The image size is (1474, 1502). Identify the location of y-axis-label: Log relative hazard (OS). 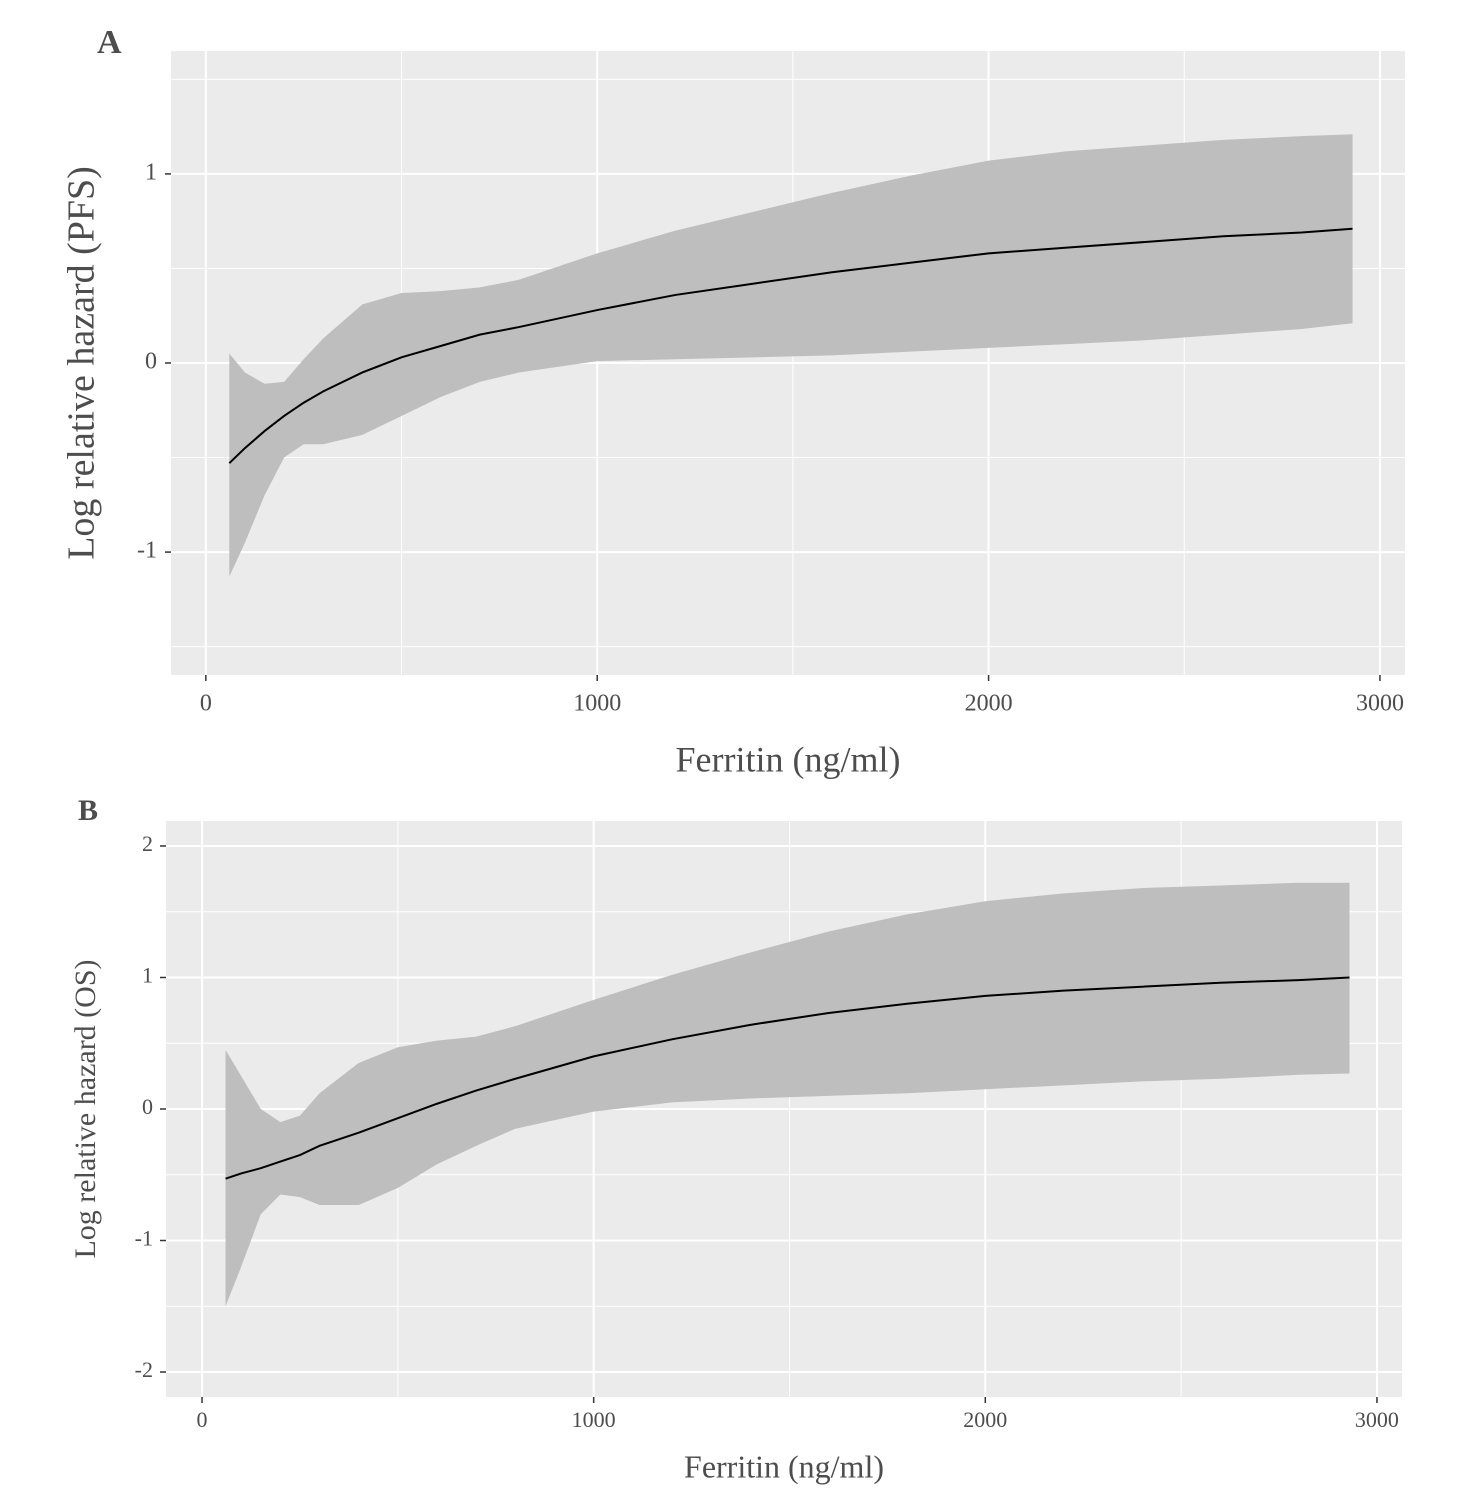
(85, 1108).